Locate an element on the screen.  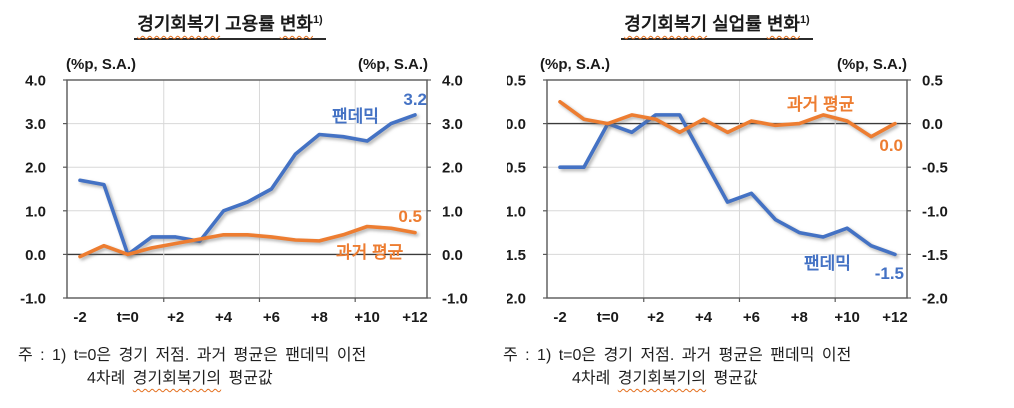
series-end-value-pandemic: 3.2 is located at coordinates (415, 99).